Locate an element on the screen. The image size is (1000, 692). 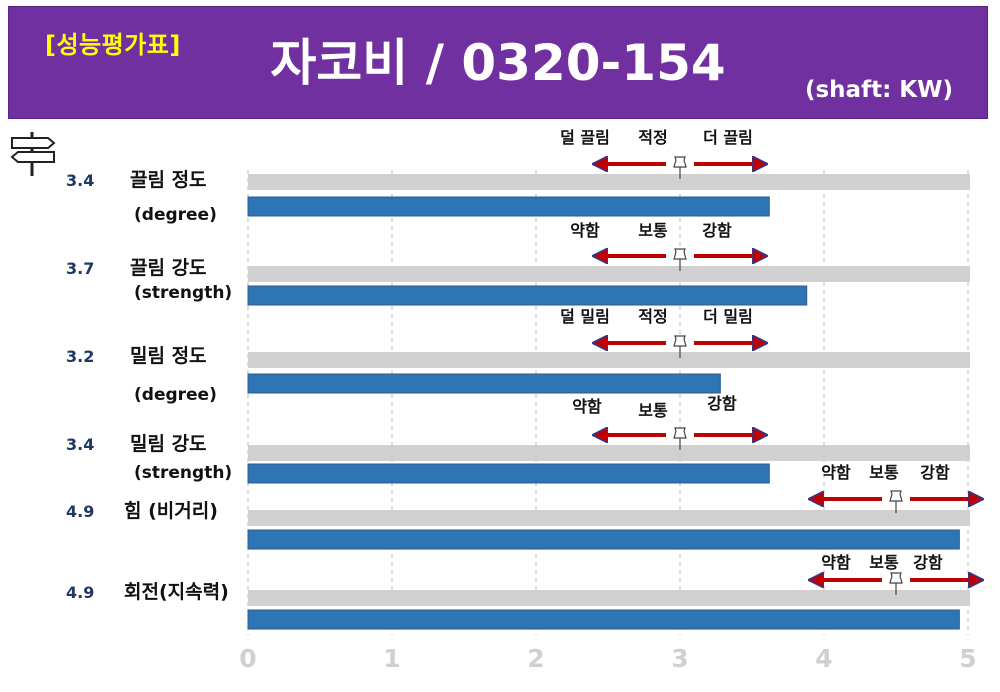
indicator-left-label: 덜 밀림 is located at coordinates (585, 316).